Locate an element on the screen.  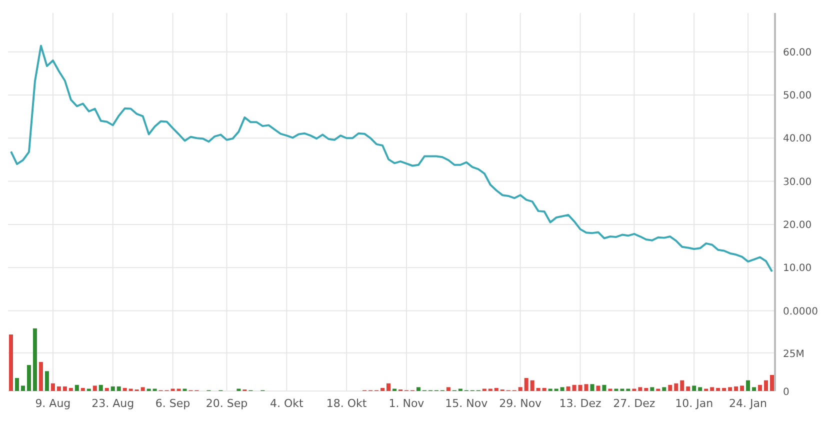
x-tick-label: 4. Okt is located at coordinates (287, 403).